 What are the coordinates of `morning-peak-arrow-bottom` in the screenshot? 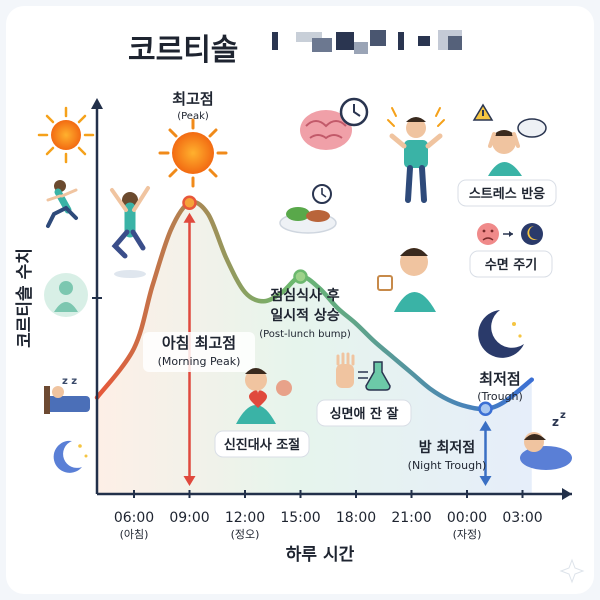 It's located at (189, 481).